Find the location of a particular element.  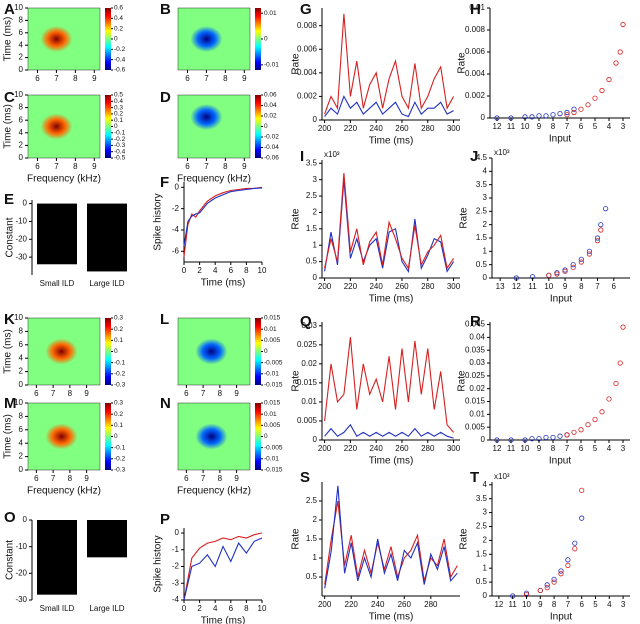

colorbar-tick-label: -0.5 is located at coordinates (120, 158).